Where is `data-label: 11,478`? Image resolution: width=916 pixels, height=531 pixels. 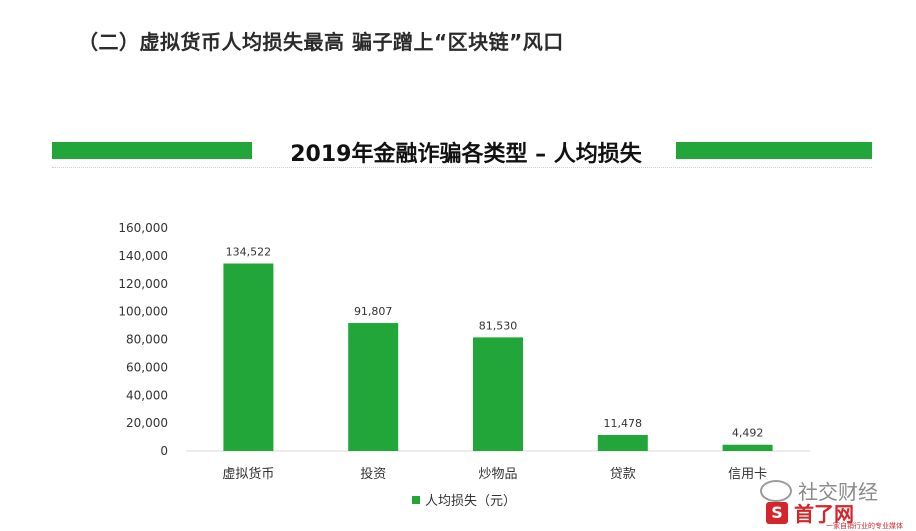
data-label: 11,478 is located at coordinates (623, 423).